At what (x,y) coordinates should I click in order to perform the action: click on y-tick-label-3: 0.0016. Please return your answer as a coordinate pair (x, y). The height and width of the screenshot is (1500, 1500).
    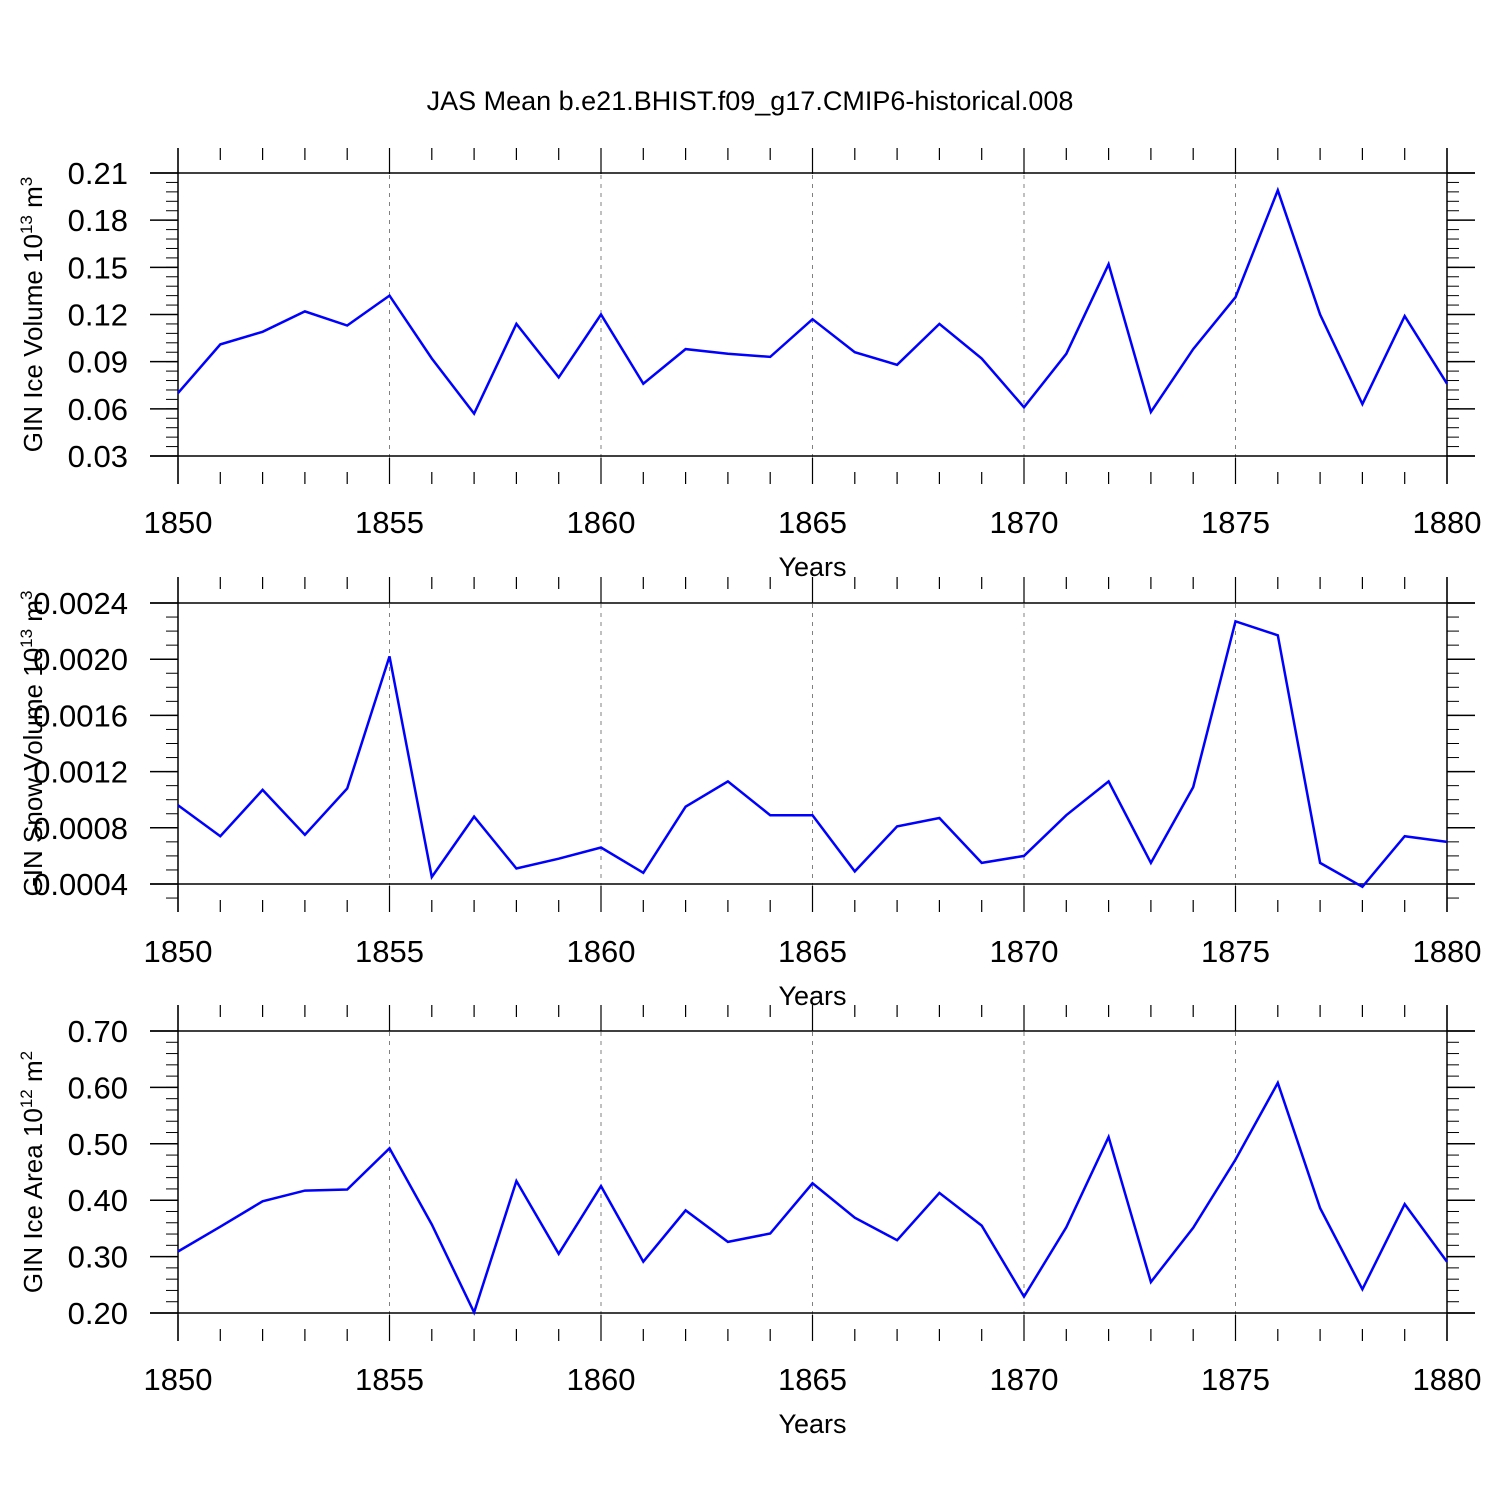
    Looking at the image, I should click on (80, 715).